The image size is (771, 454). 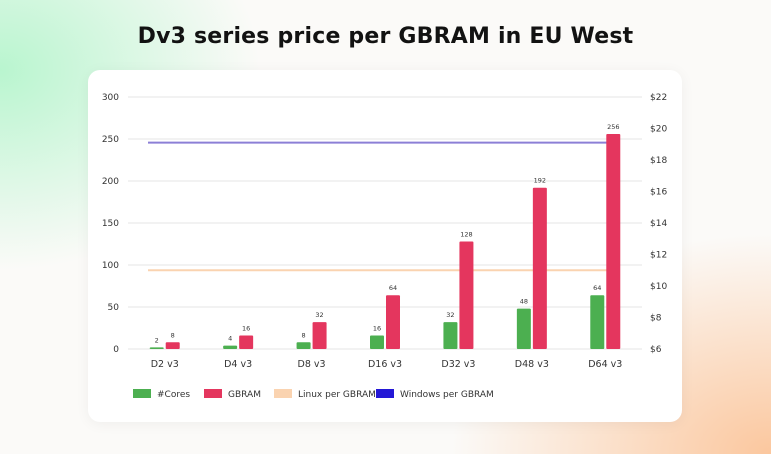 What do you see at coordinates (597, 288) in the screenshot?
I see `data-label-cores: 64` at bounding box center [597, 288].